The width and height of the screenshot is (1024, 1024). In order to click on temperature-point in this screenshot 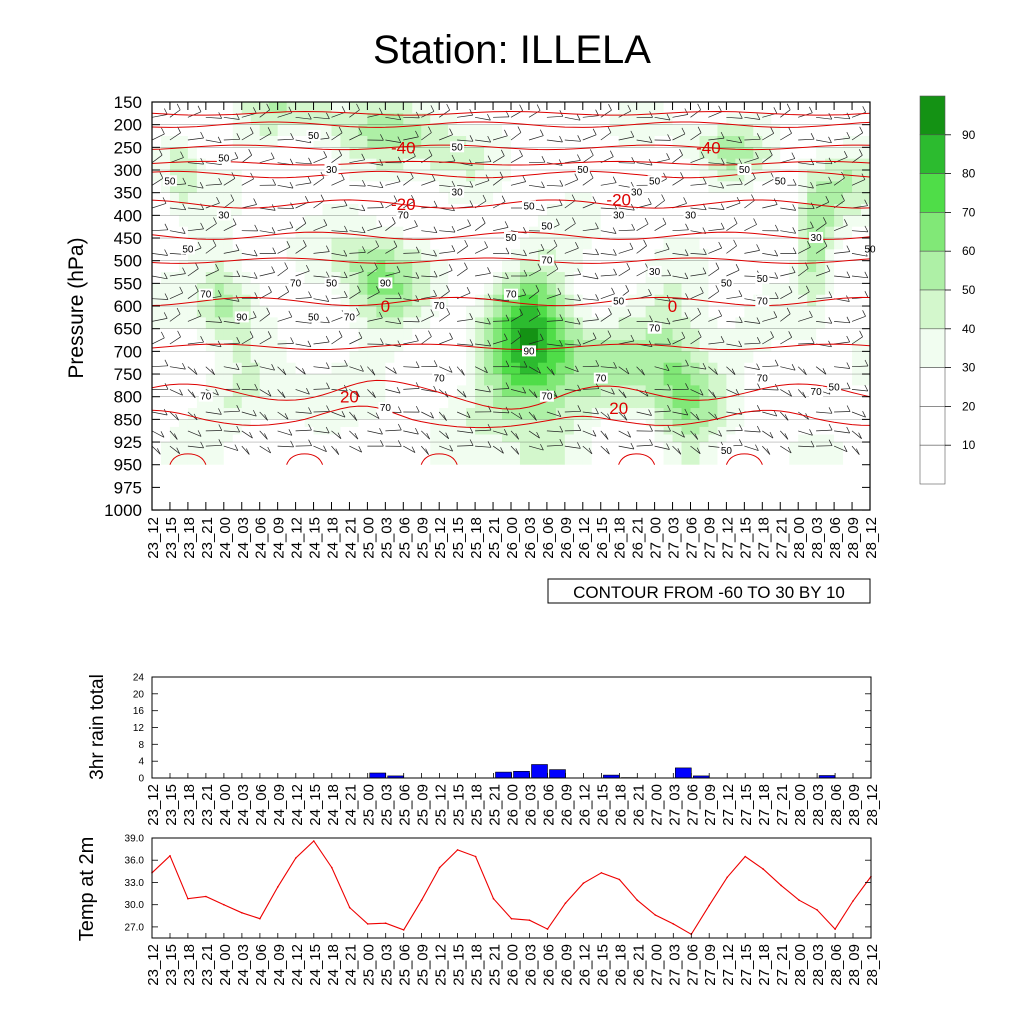, I will do `click(583, 883)`.